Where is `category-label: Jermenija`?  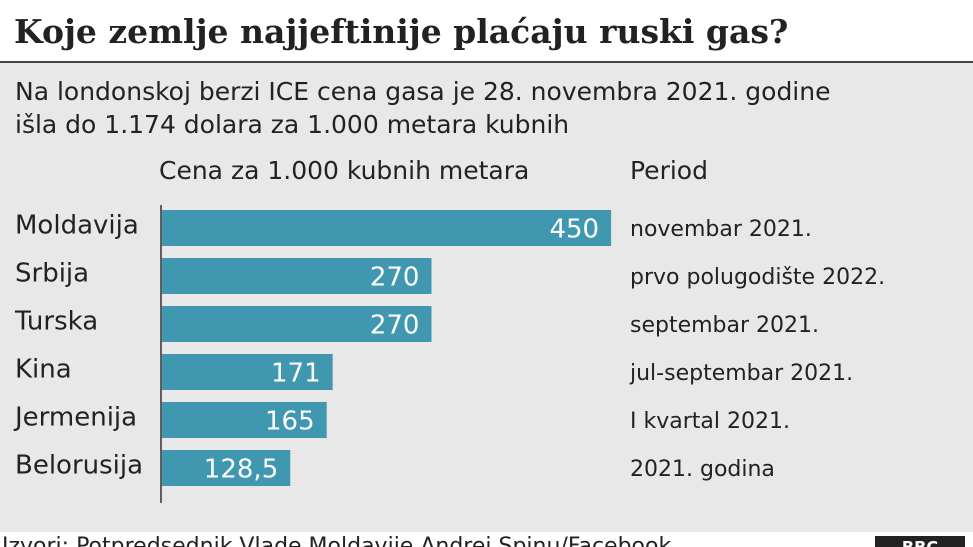 category-label: Jermenija is located at coordinates (75, 418).